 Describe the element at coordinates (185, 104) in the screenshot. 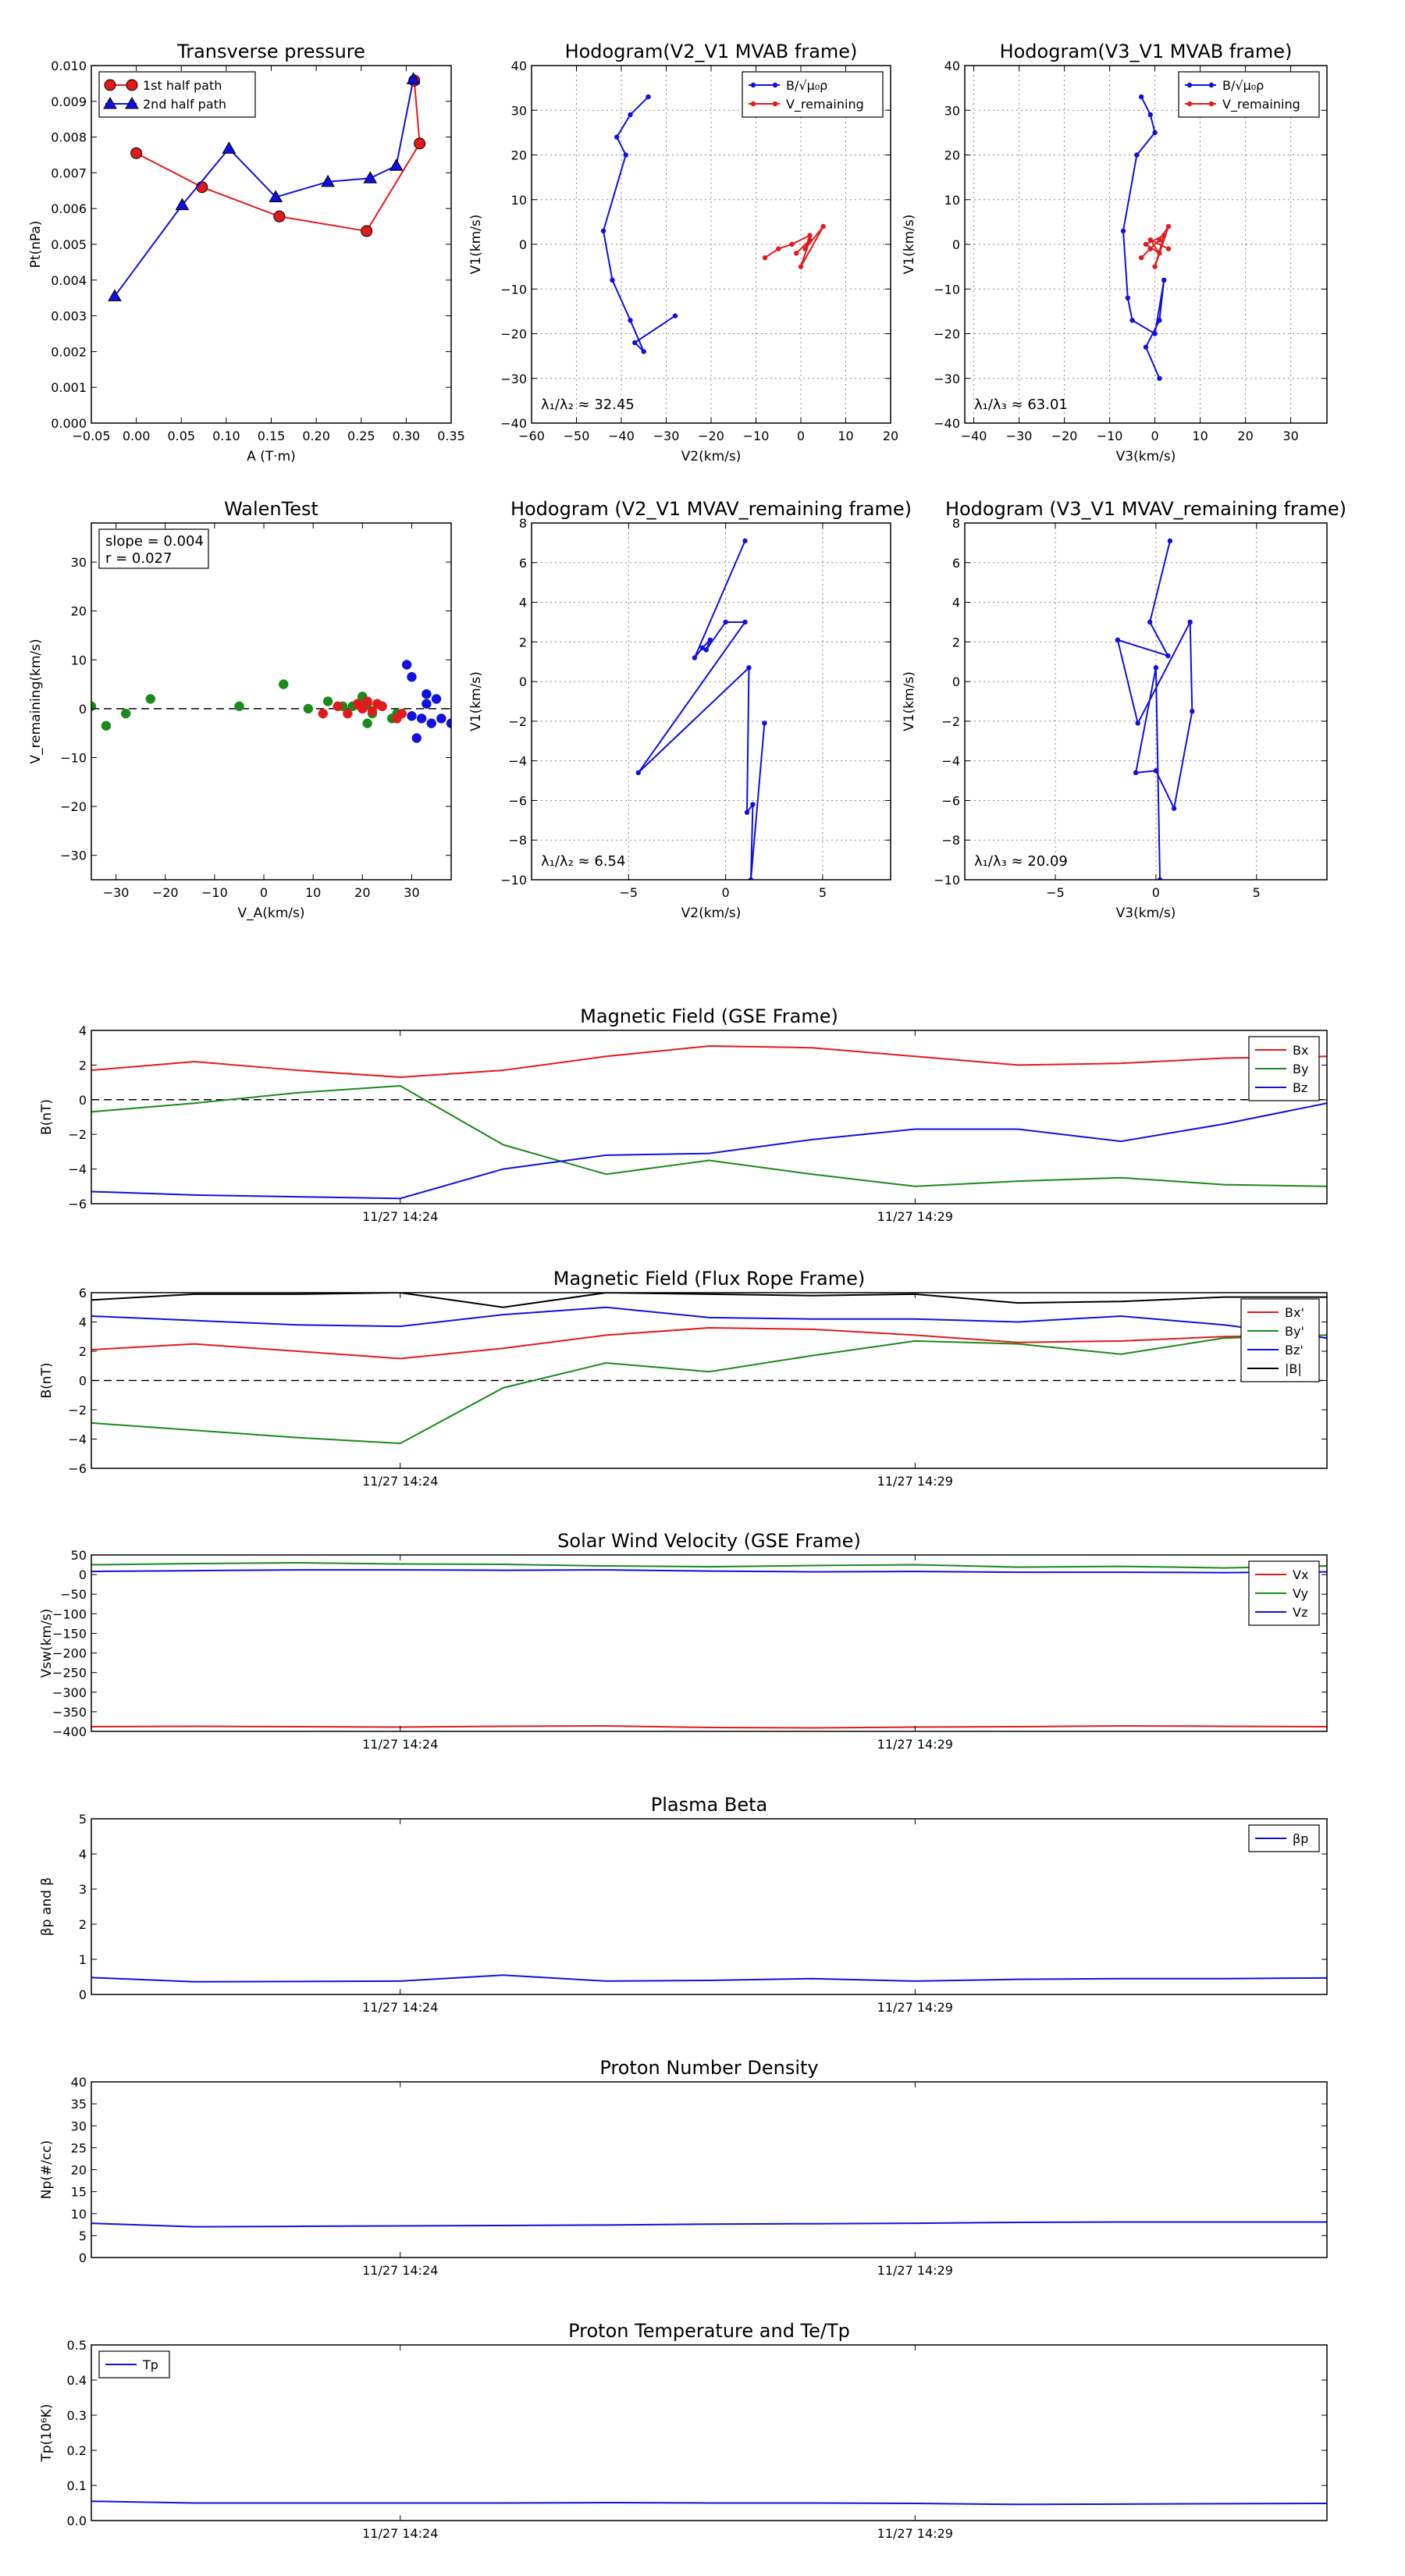

I see `legend-label: 2nd half path` at that location.